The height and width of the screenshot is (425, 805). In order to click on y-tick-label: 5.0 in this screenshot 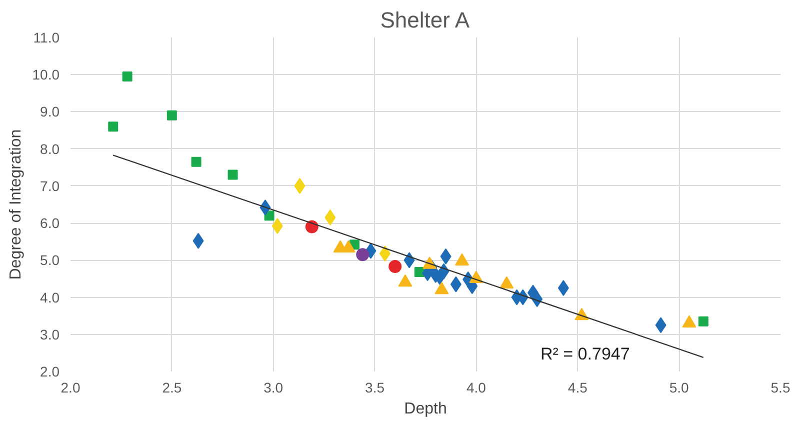, I will do `click(50, 260)`.